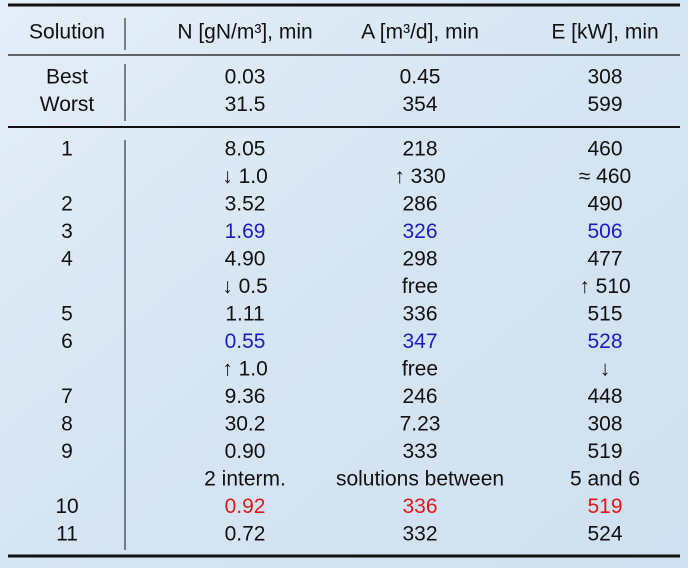 The height and width of the screenshot is (568, 688). Describe the element at coordinates (604, 231) in the screenshot. I see `cell: 506` at that location.